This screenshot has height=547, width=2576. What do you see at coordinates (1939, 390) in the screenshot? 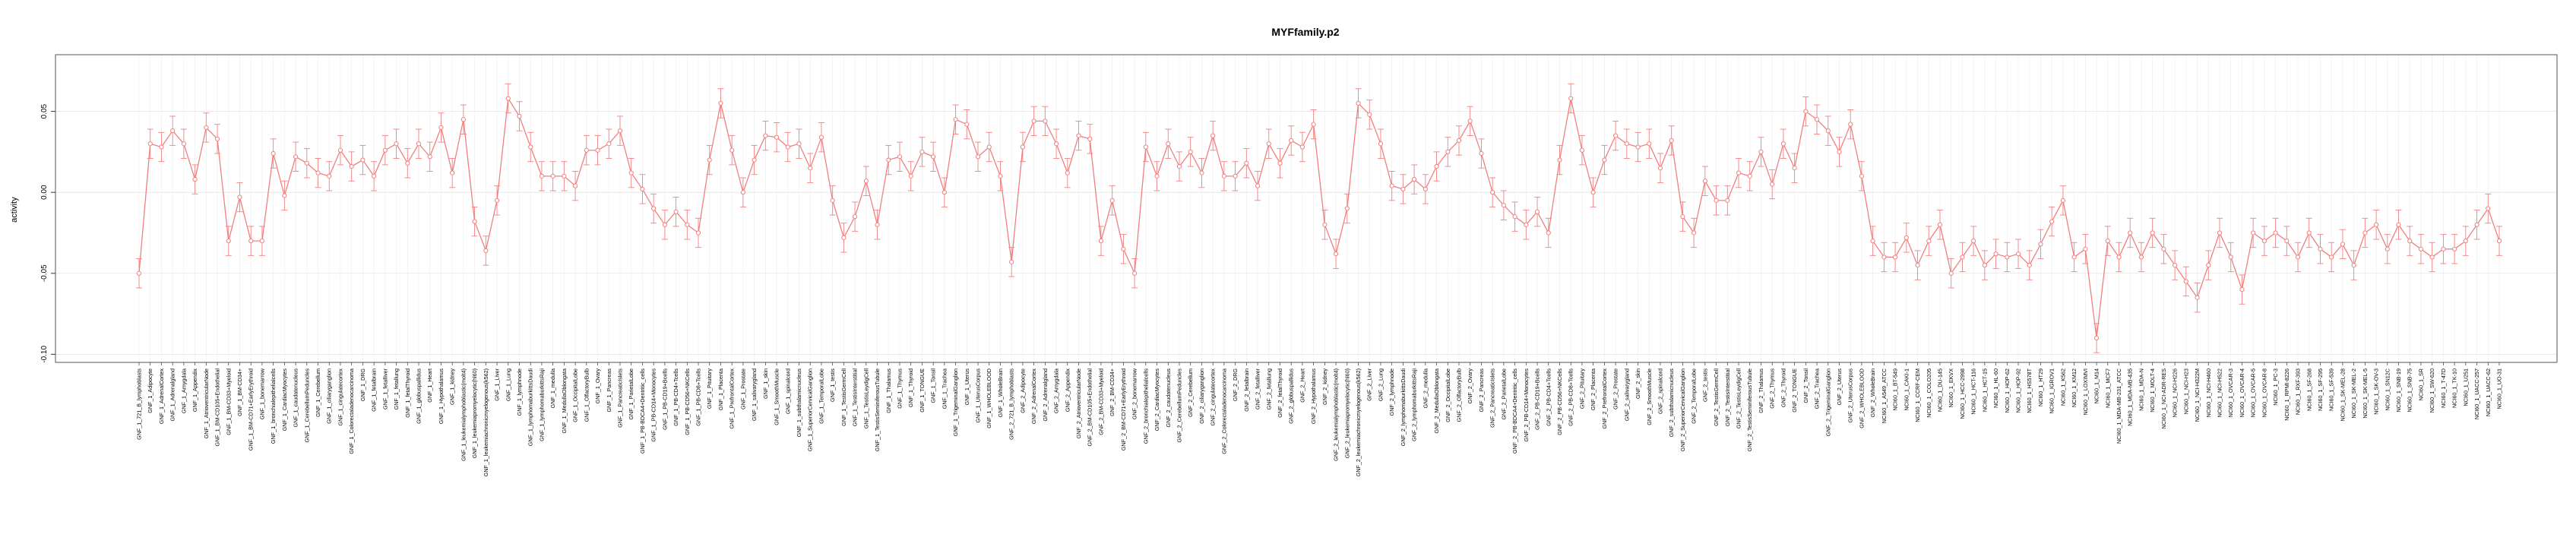
I see `x-tick-label: NCI60_1_DU-145` at bounding box center [1939, 390].